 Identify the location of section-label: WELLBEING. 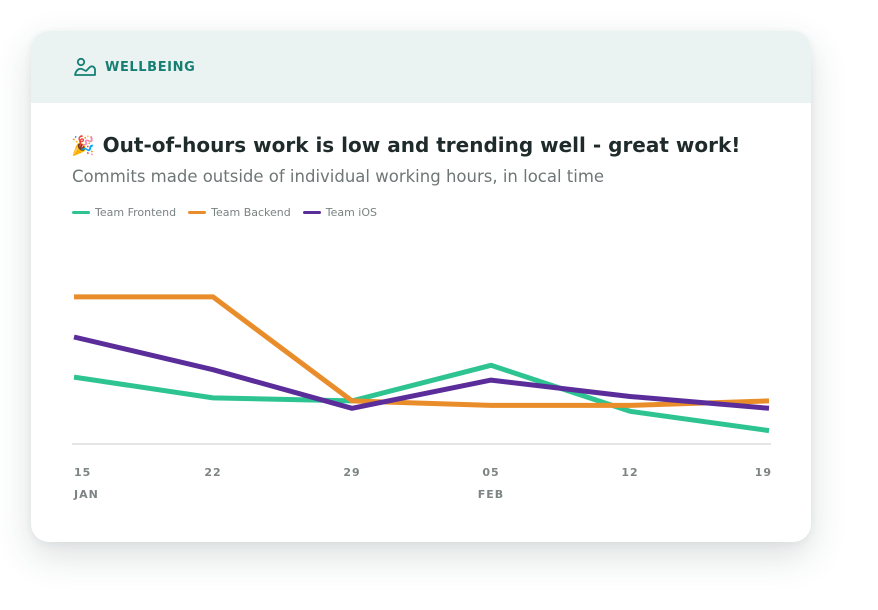
(150, 67).